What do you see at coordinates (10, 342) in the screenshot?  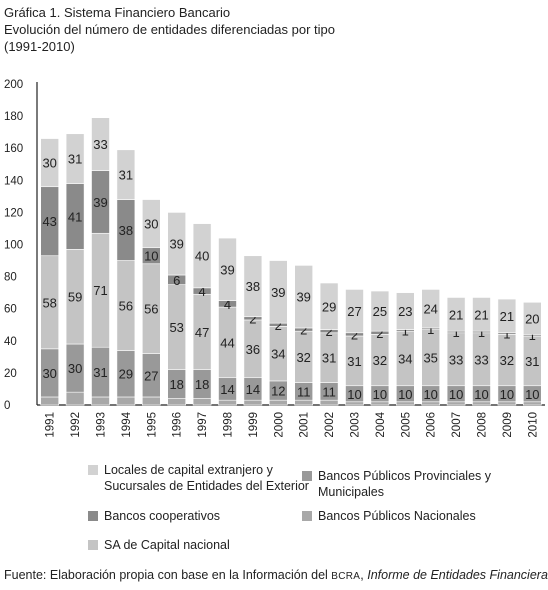 I see `y-tick-label: 40` at bounding box center [10, 342].